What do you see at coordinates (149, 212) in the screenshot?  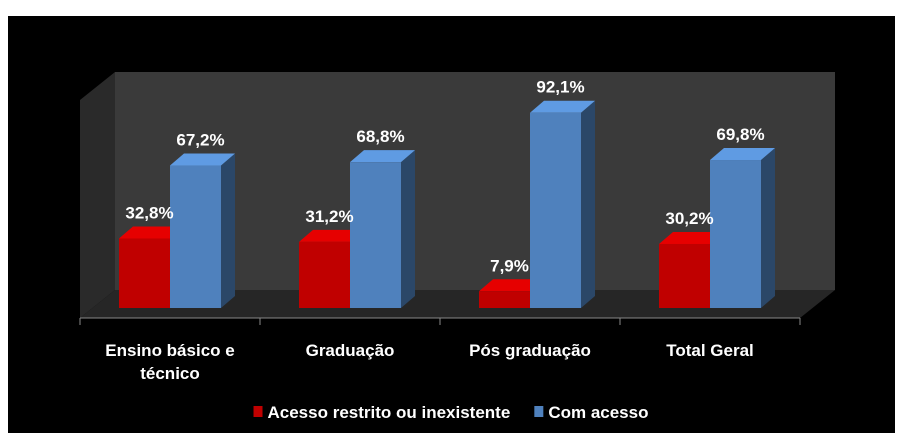 I see `data-label: 32,8%` at bounding box center [149, 212].